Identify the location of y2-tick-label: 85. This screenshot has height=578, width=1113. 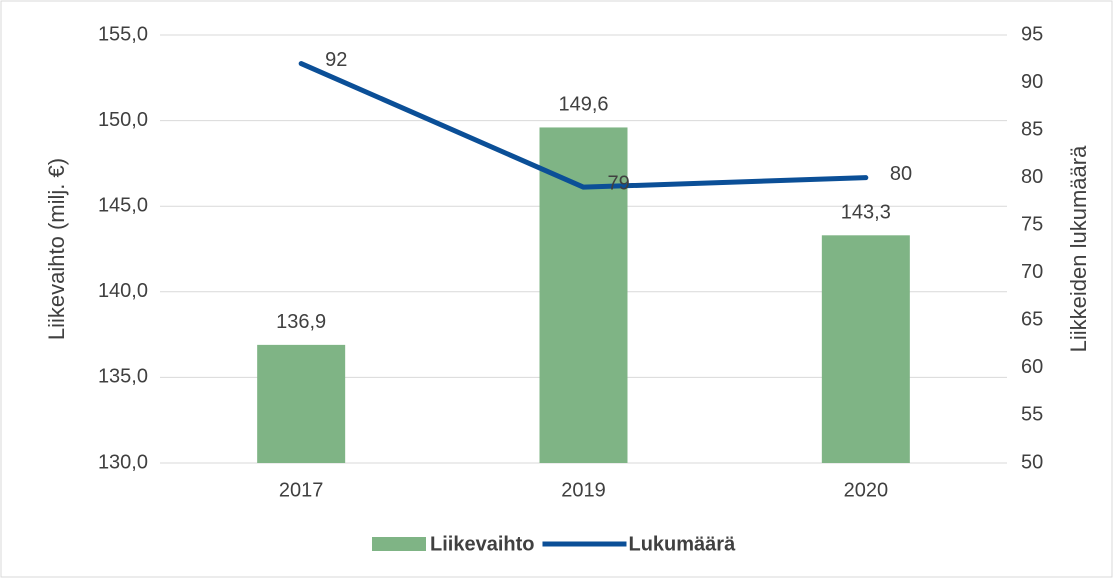
(1032, 129).